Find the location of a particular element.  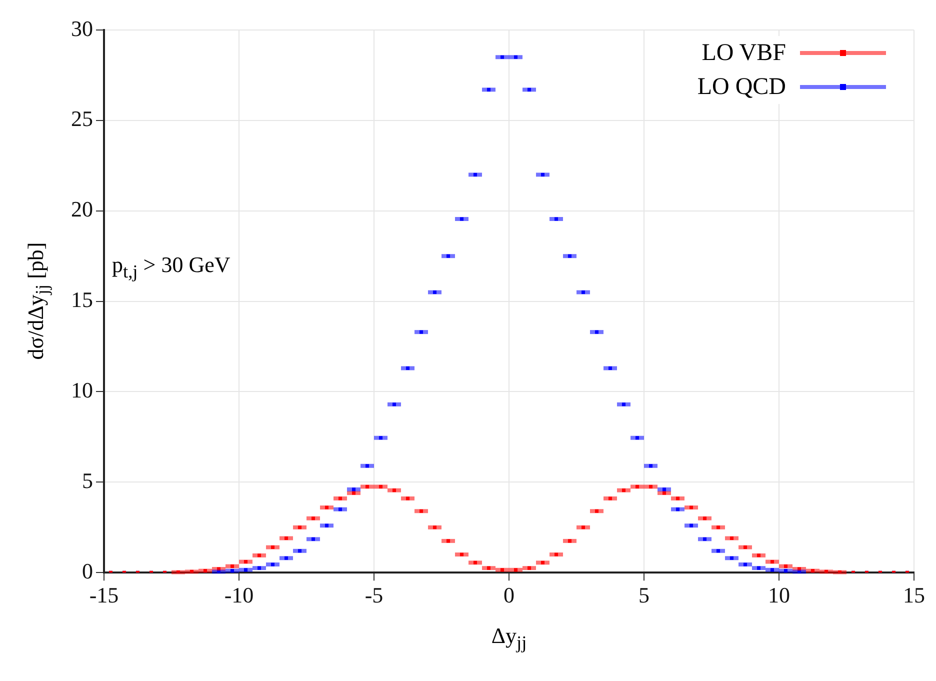

x-tick-label: 5 is located at coordinates (644, 595).